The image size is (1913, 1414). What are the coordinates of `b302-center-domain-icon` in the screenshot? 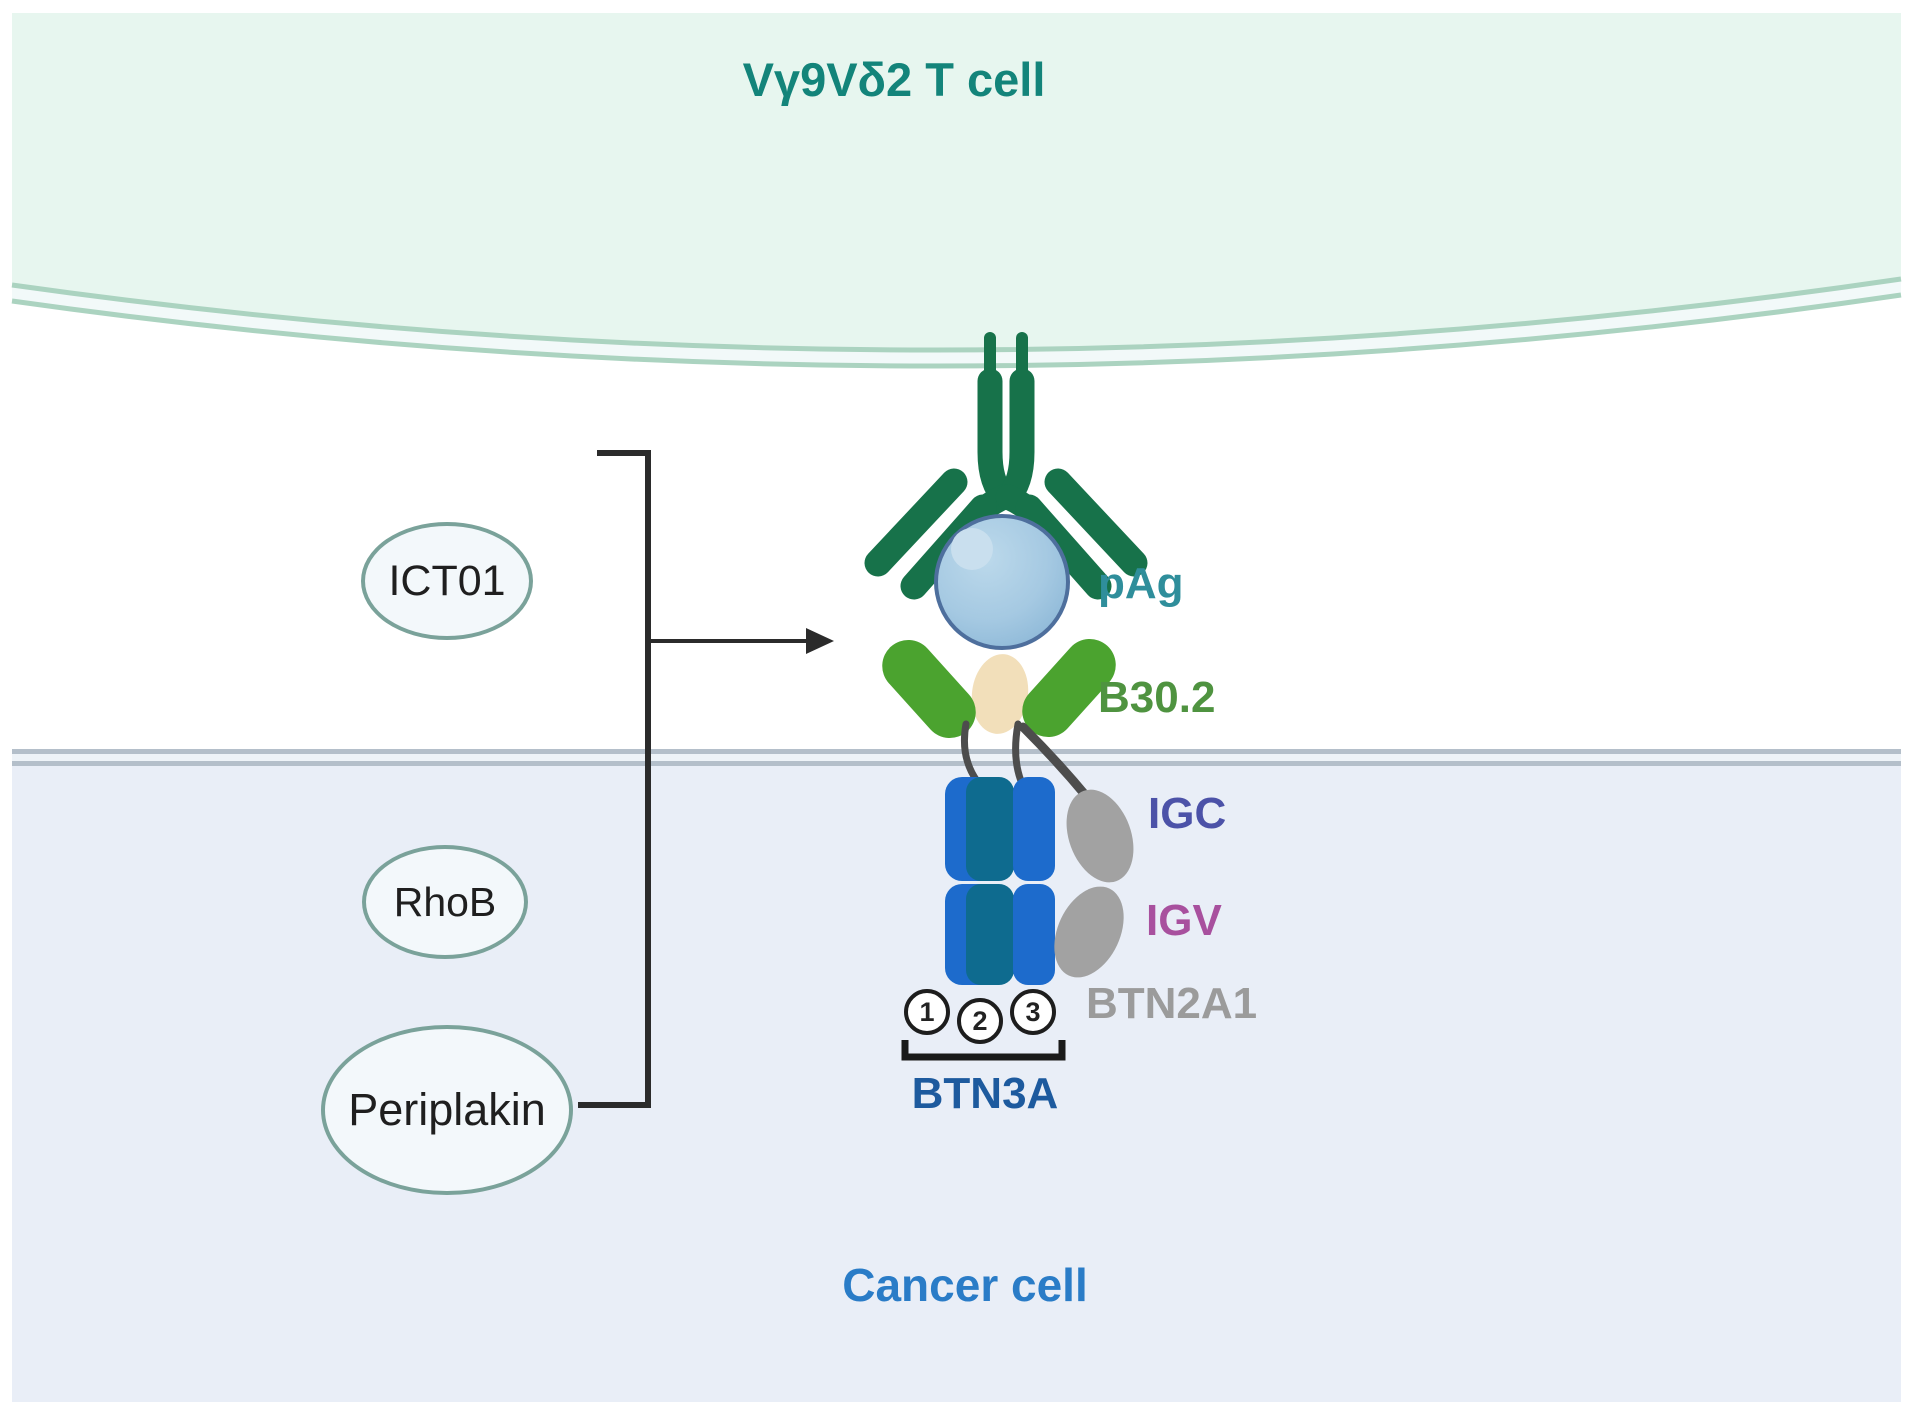 It's located at (1000, 694).